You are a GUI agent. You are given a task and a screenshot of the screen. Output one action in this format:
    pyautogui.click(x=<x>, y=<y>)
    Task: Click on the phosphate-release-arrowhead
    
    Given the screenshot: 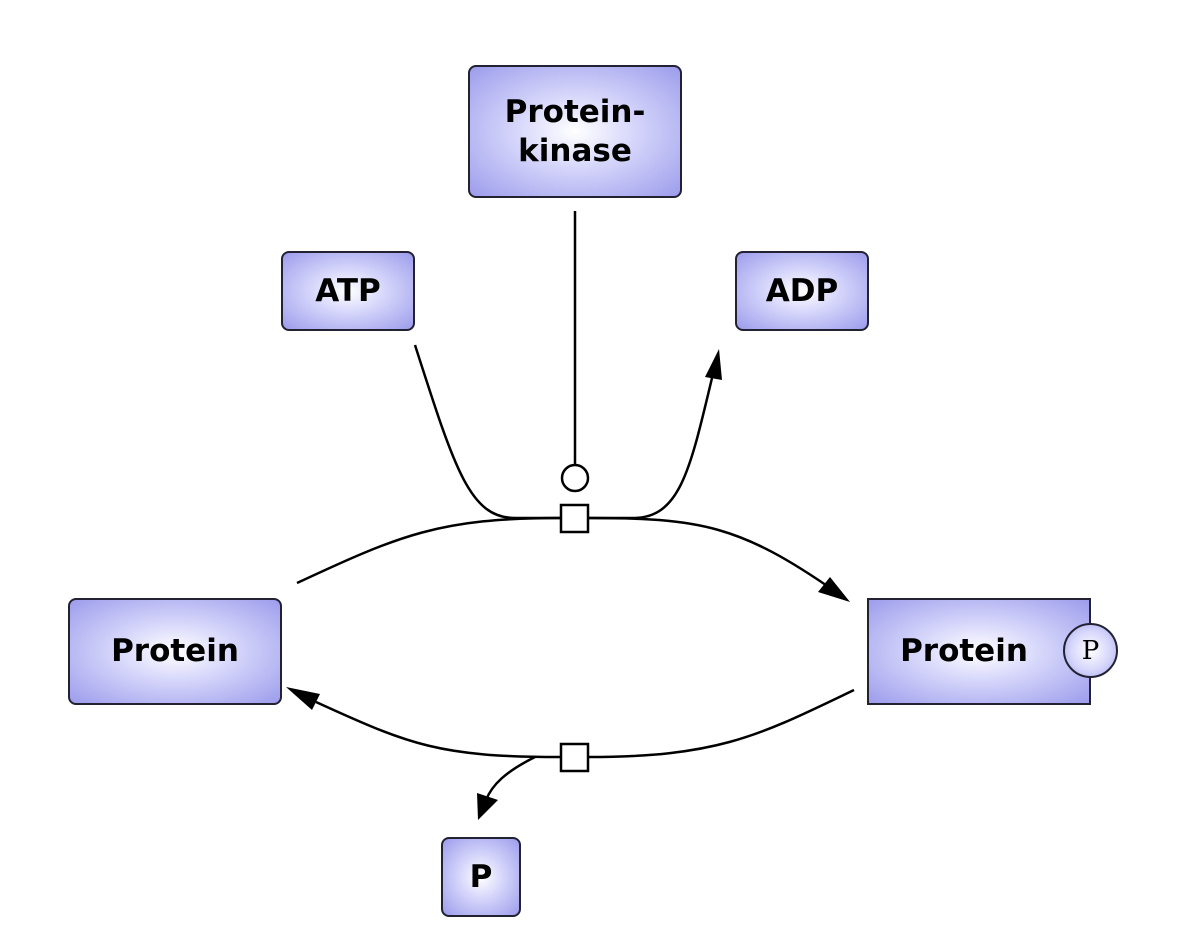 What is the action you would take?
    pyautogui.click(x=487, y=806)
    